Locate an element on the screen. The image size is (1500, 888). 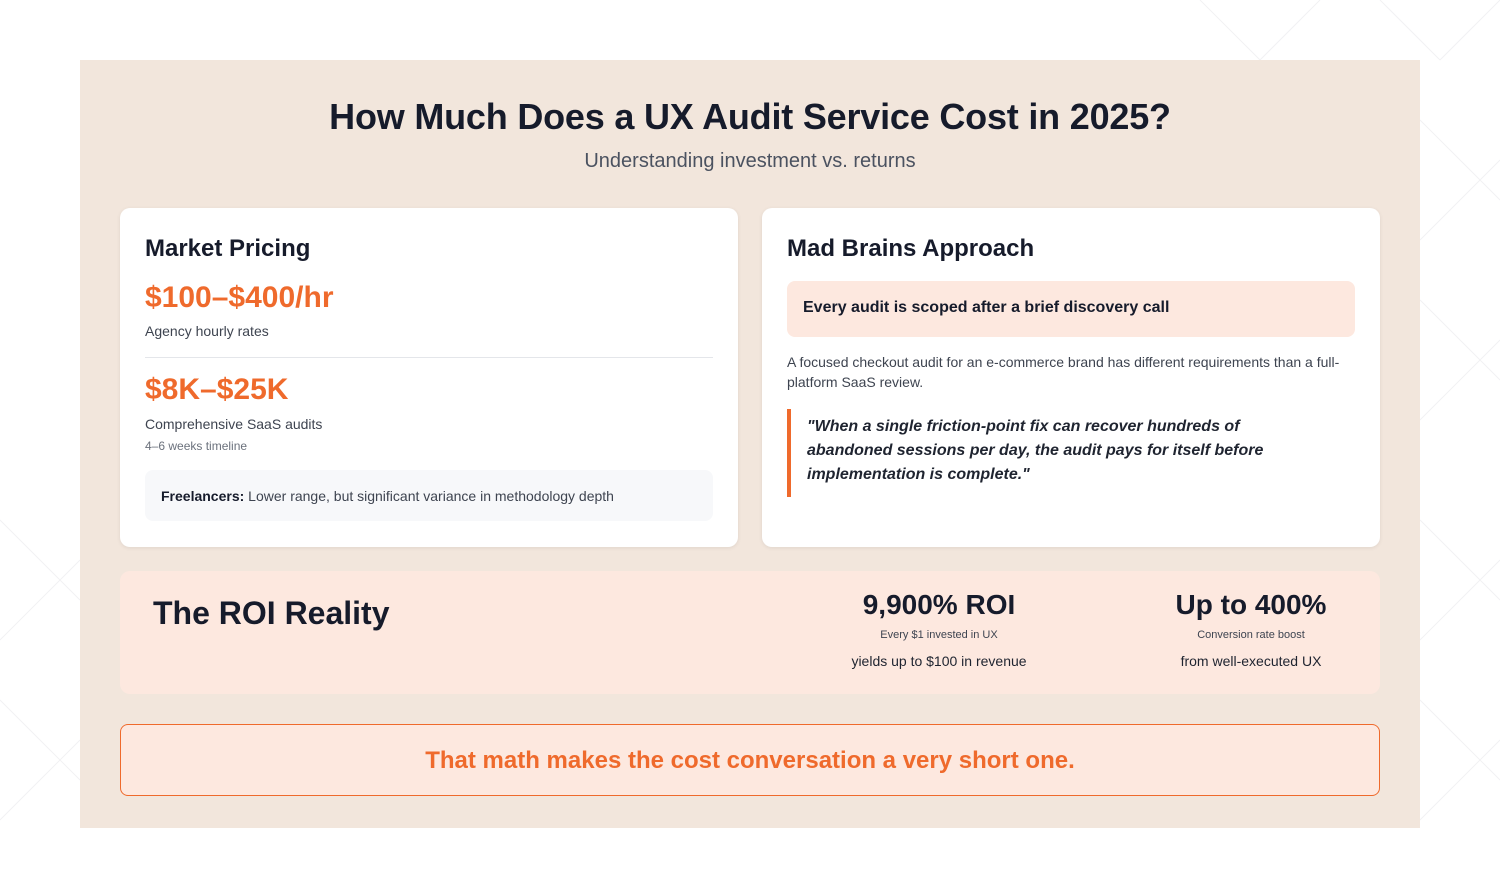
conversion-stat-value: Up to 400% is located at coordinates (1251, 604).